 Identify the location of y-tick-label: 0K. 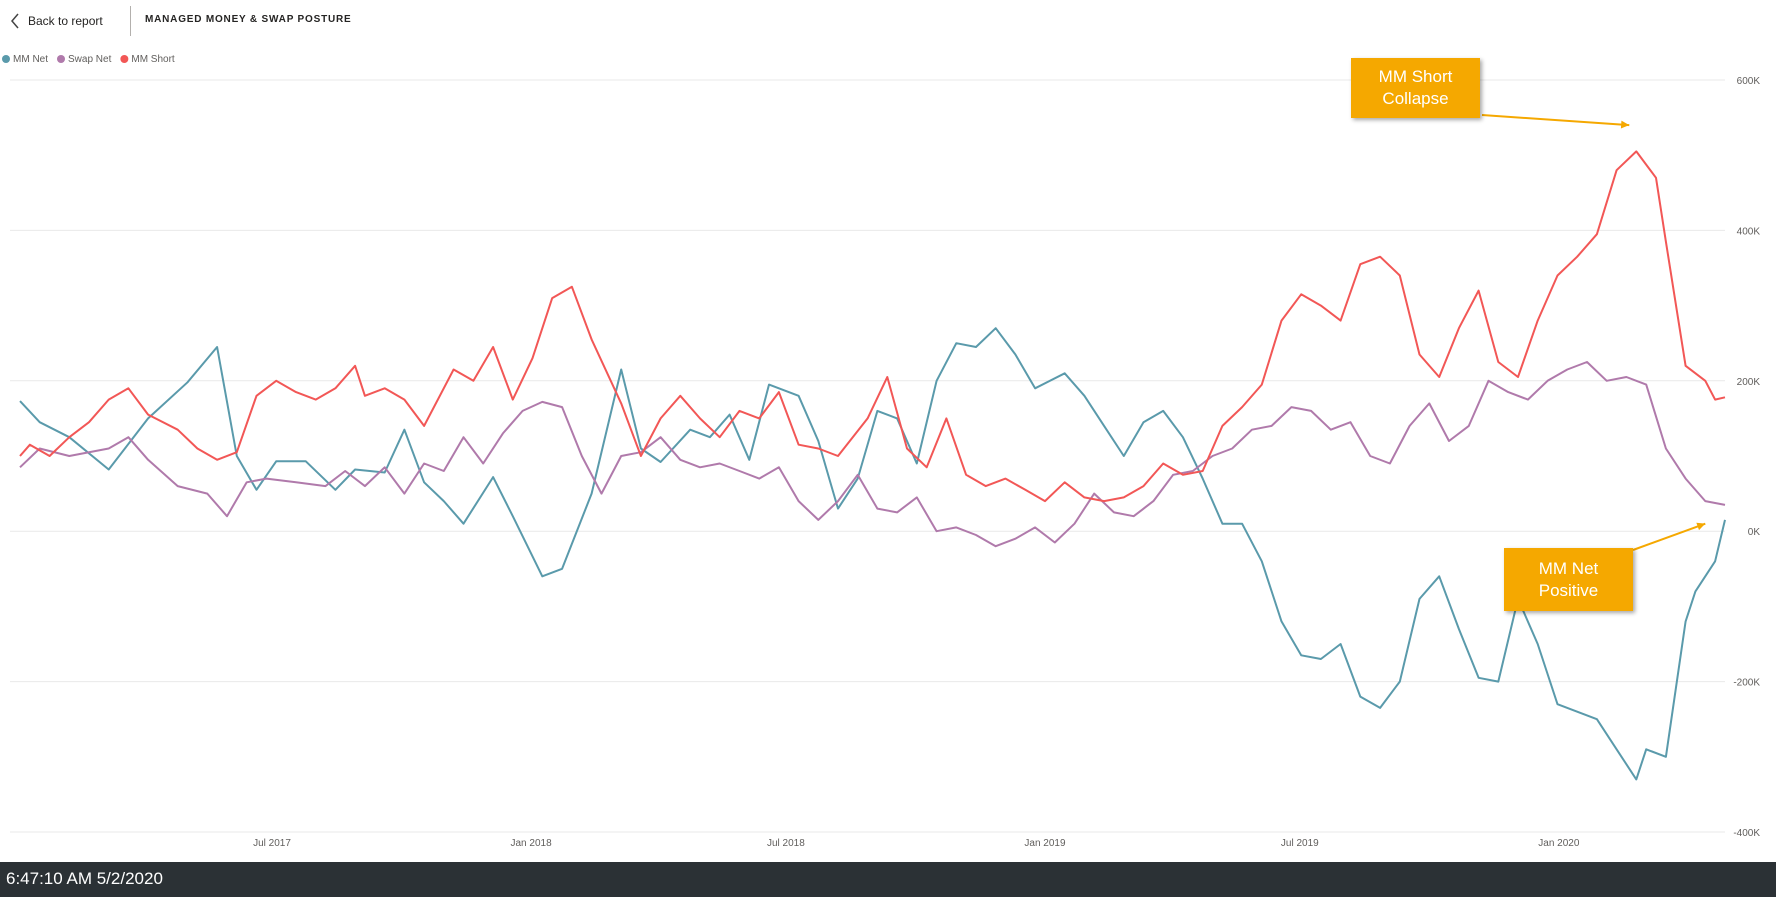
(1754, 532).